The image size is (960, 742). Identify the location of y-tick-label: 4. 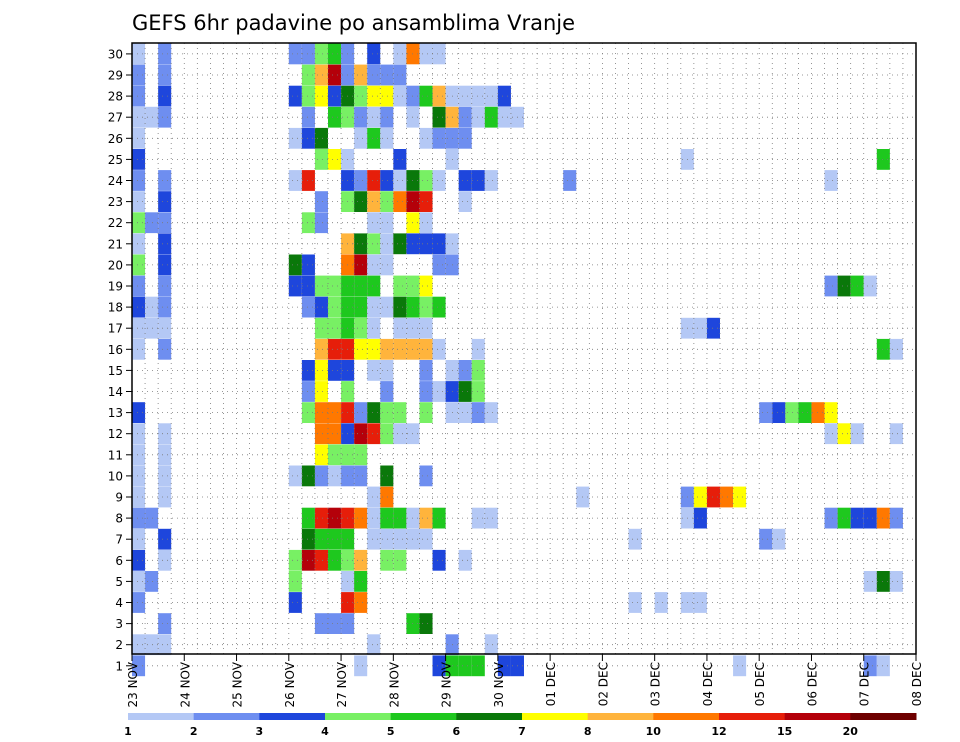
(119, 603).